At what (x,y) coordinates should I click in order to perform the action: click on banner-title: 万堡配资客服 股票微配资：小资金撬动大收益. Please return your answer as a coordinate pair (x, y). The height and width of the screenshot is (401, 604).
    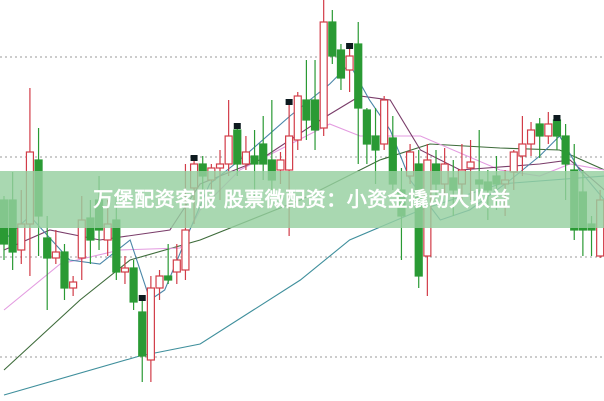
    Looking at the image, I should click on (302, 199).